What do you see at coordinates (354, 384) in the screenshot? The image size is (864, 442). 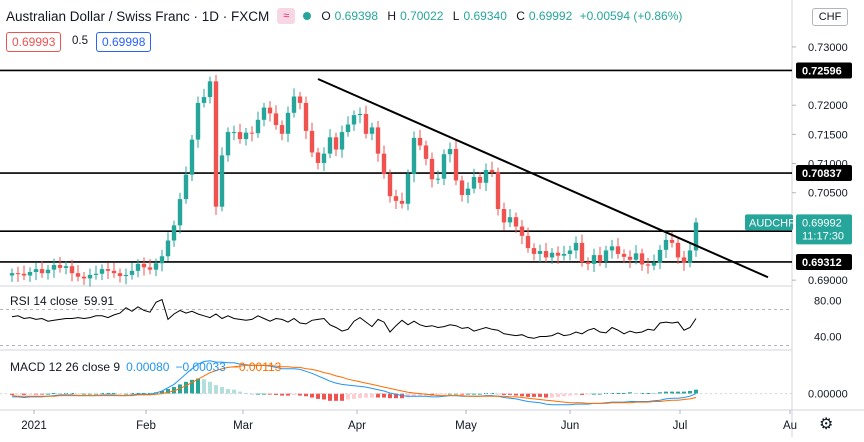 I see `signal-line` at bounding box center [354, 384].